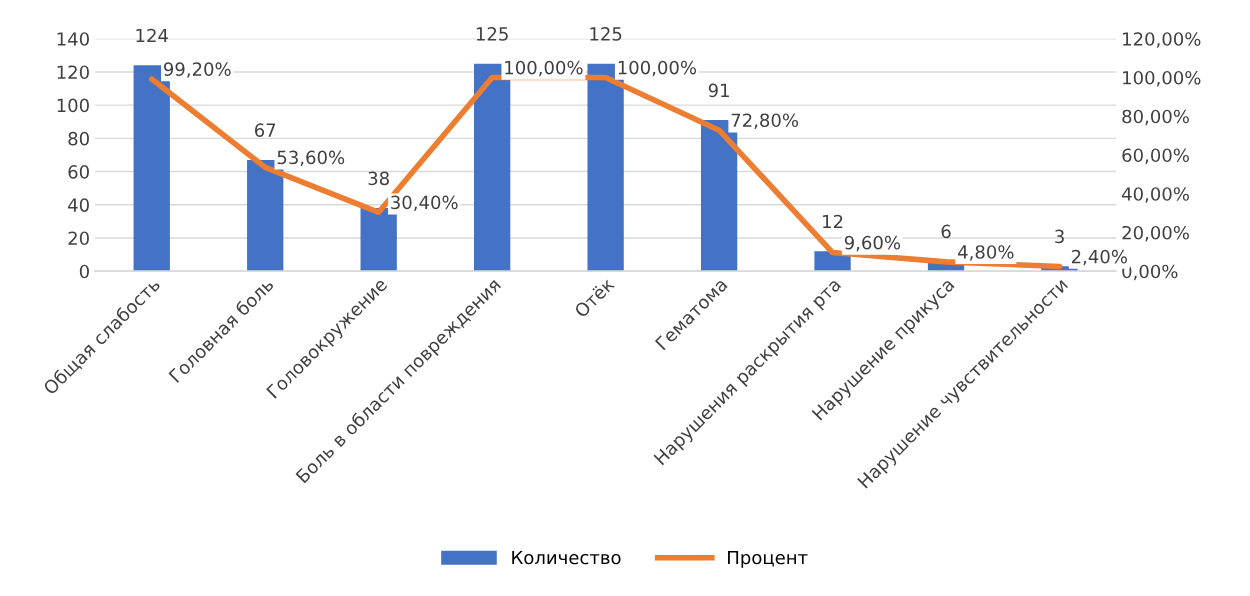  What do you see at coordinates (197, 70) in the screenshot?
I see `data-label: 99,20%` at bounding box center [197, 70].